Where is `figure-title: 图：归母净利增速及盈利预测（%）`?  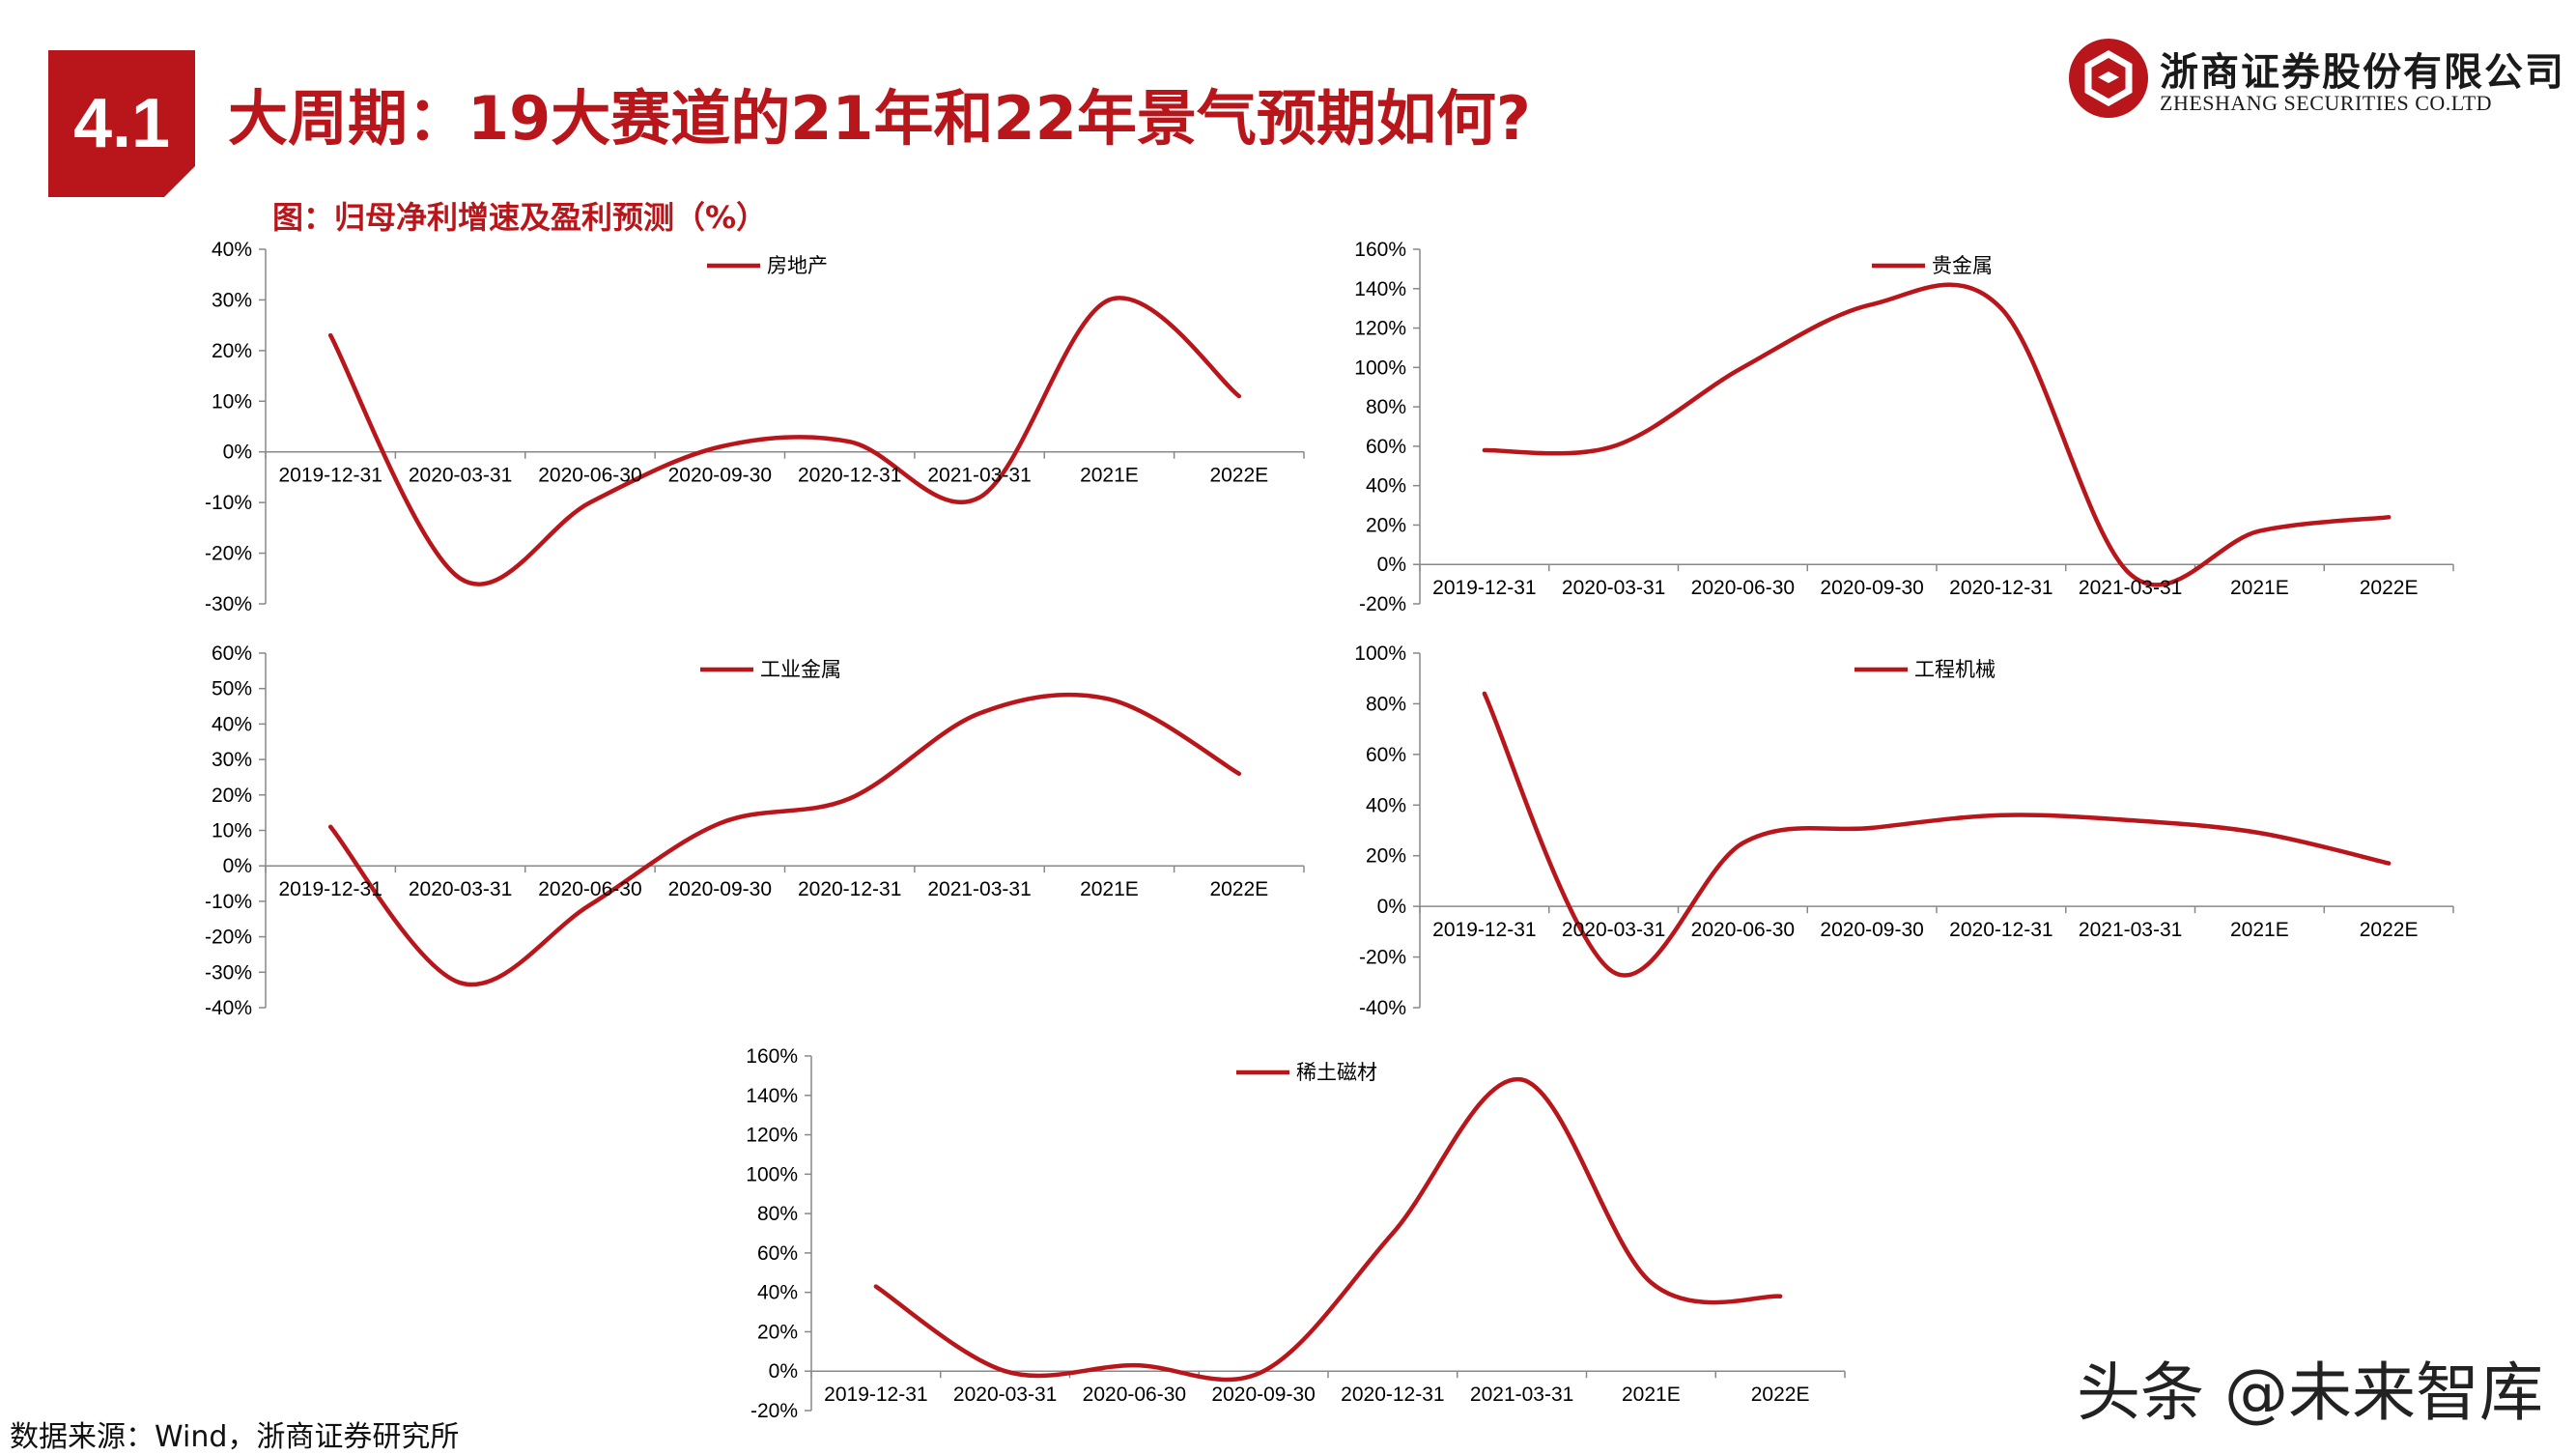 figure-title: 图：归母净利增速及盈利预测（%） is located at coordinates (520, 218).